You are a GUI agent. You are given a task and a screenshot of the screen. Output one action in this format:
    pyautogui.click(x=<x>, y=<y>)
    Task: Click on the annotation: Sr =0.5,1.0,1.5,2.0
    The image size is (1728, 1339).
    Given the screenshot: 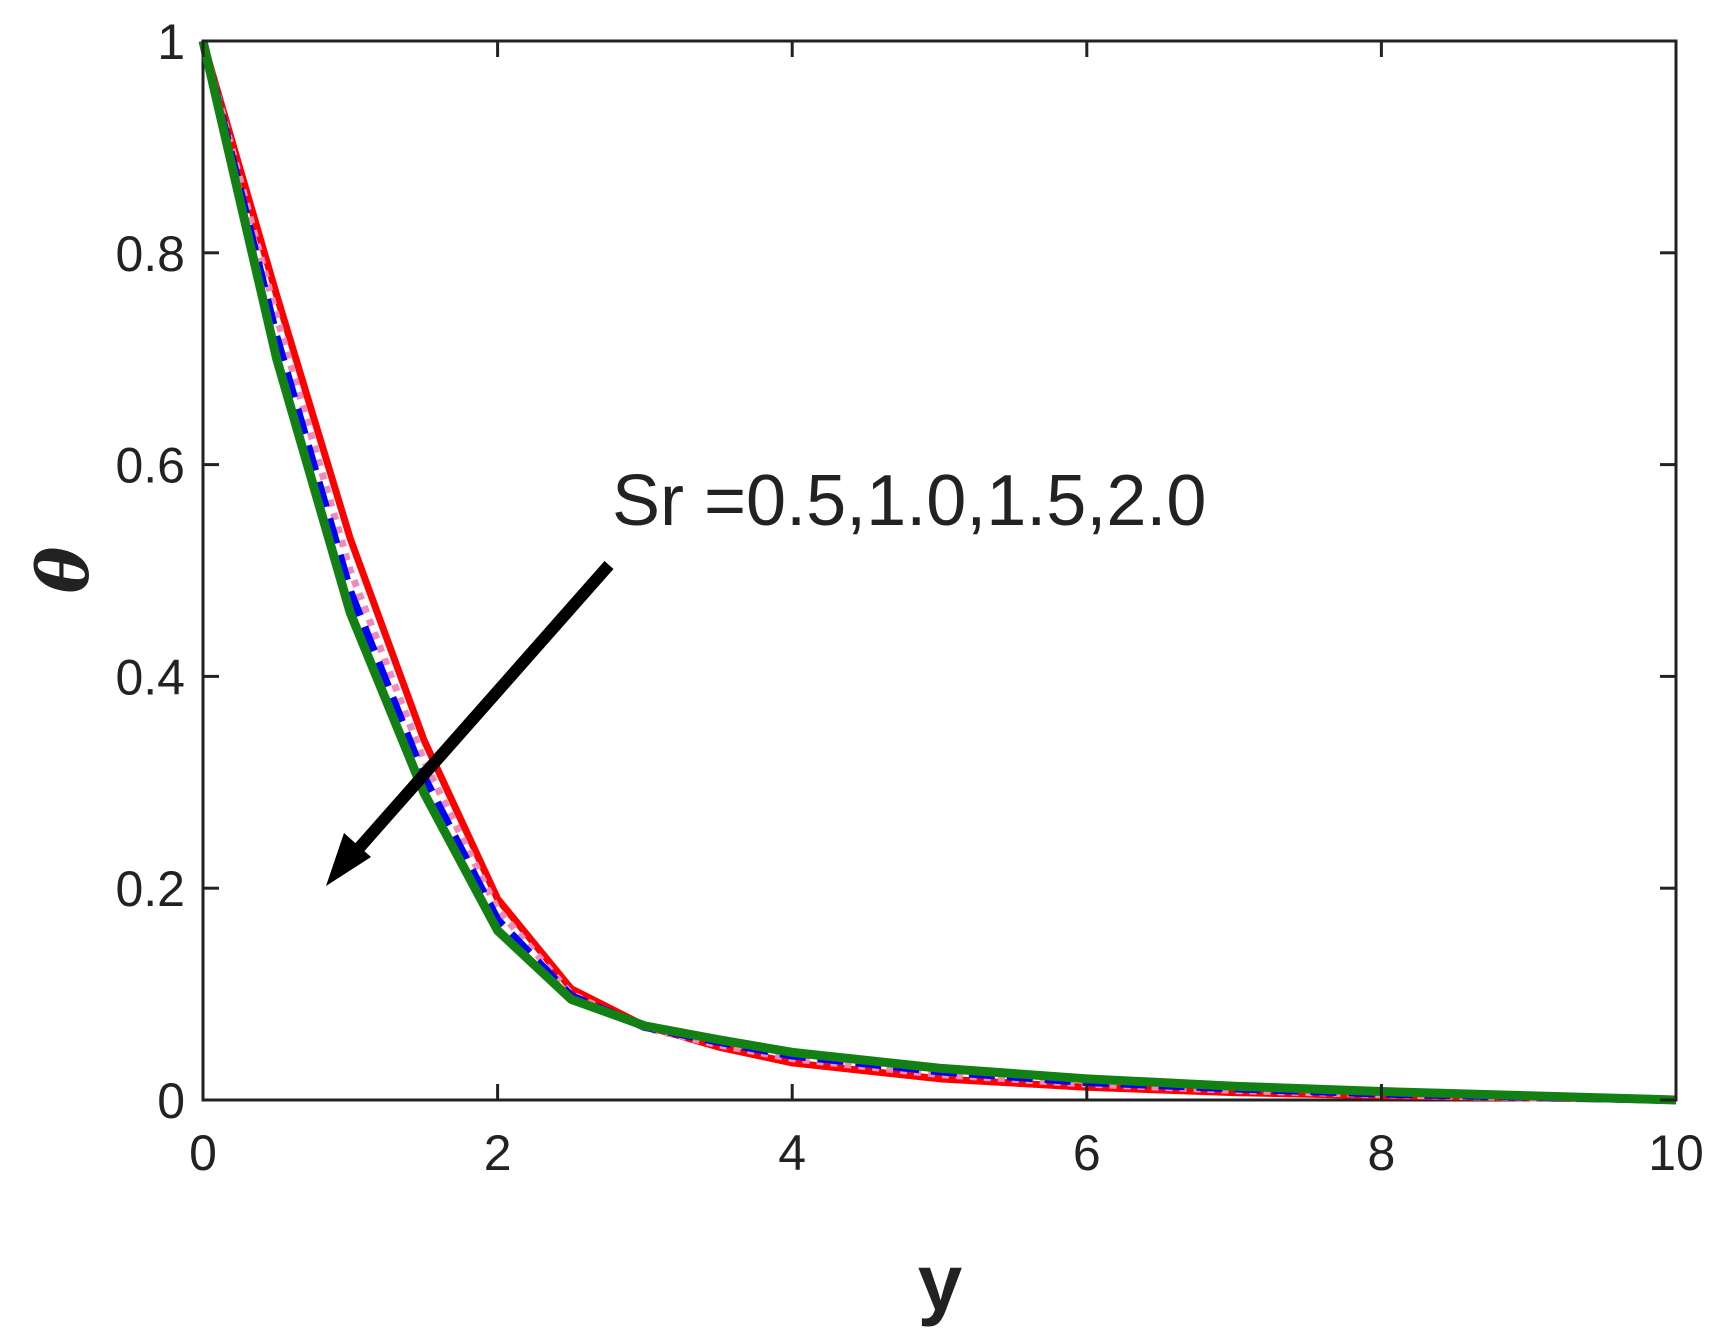 What is the action you would take?
    pyautogui.click(x=909, y=501)
    